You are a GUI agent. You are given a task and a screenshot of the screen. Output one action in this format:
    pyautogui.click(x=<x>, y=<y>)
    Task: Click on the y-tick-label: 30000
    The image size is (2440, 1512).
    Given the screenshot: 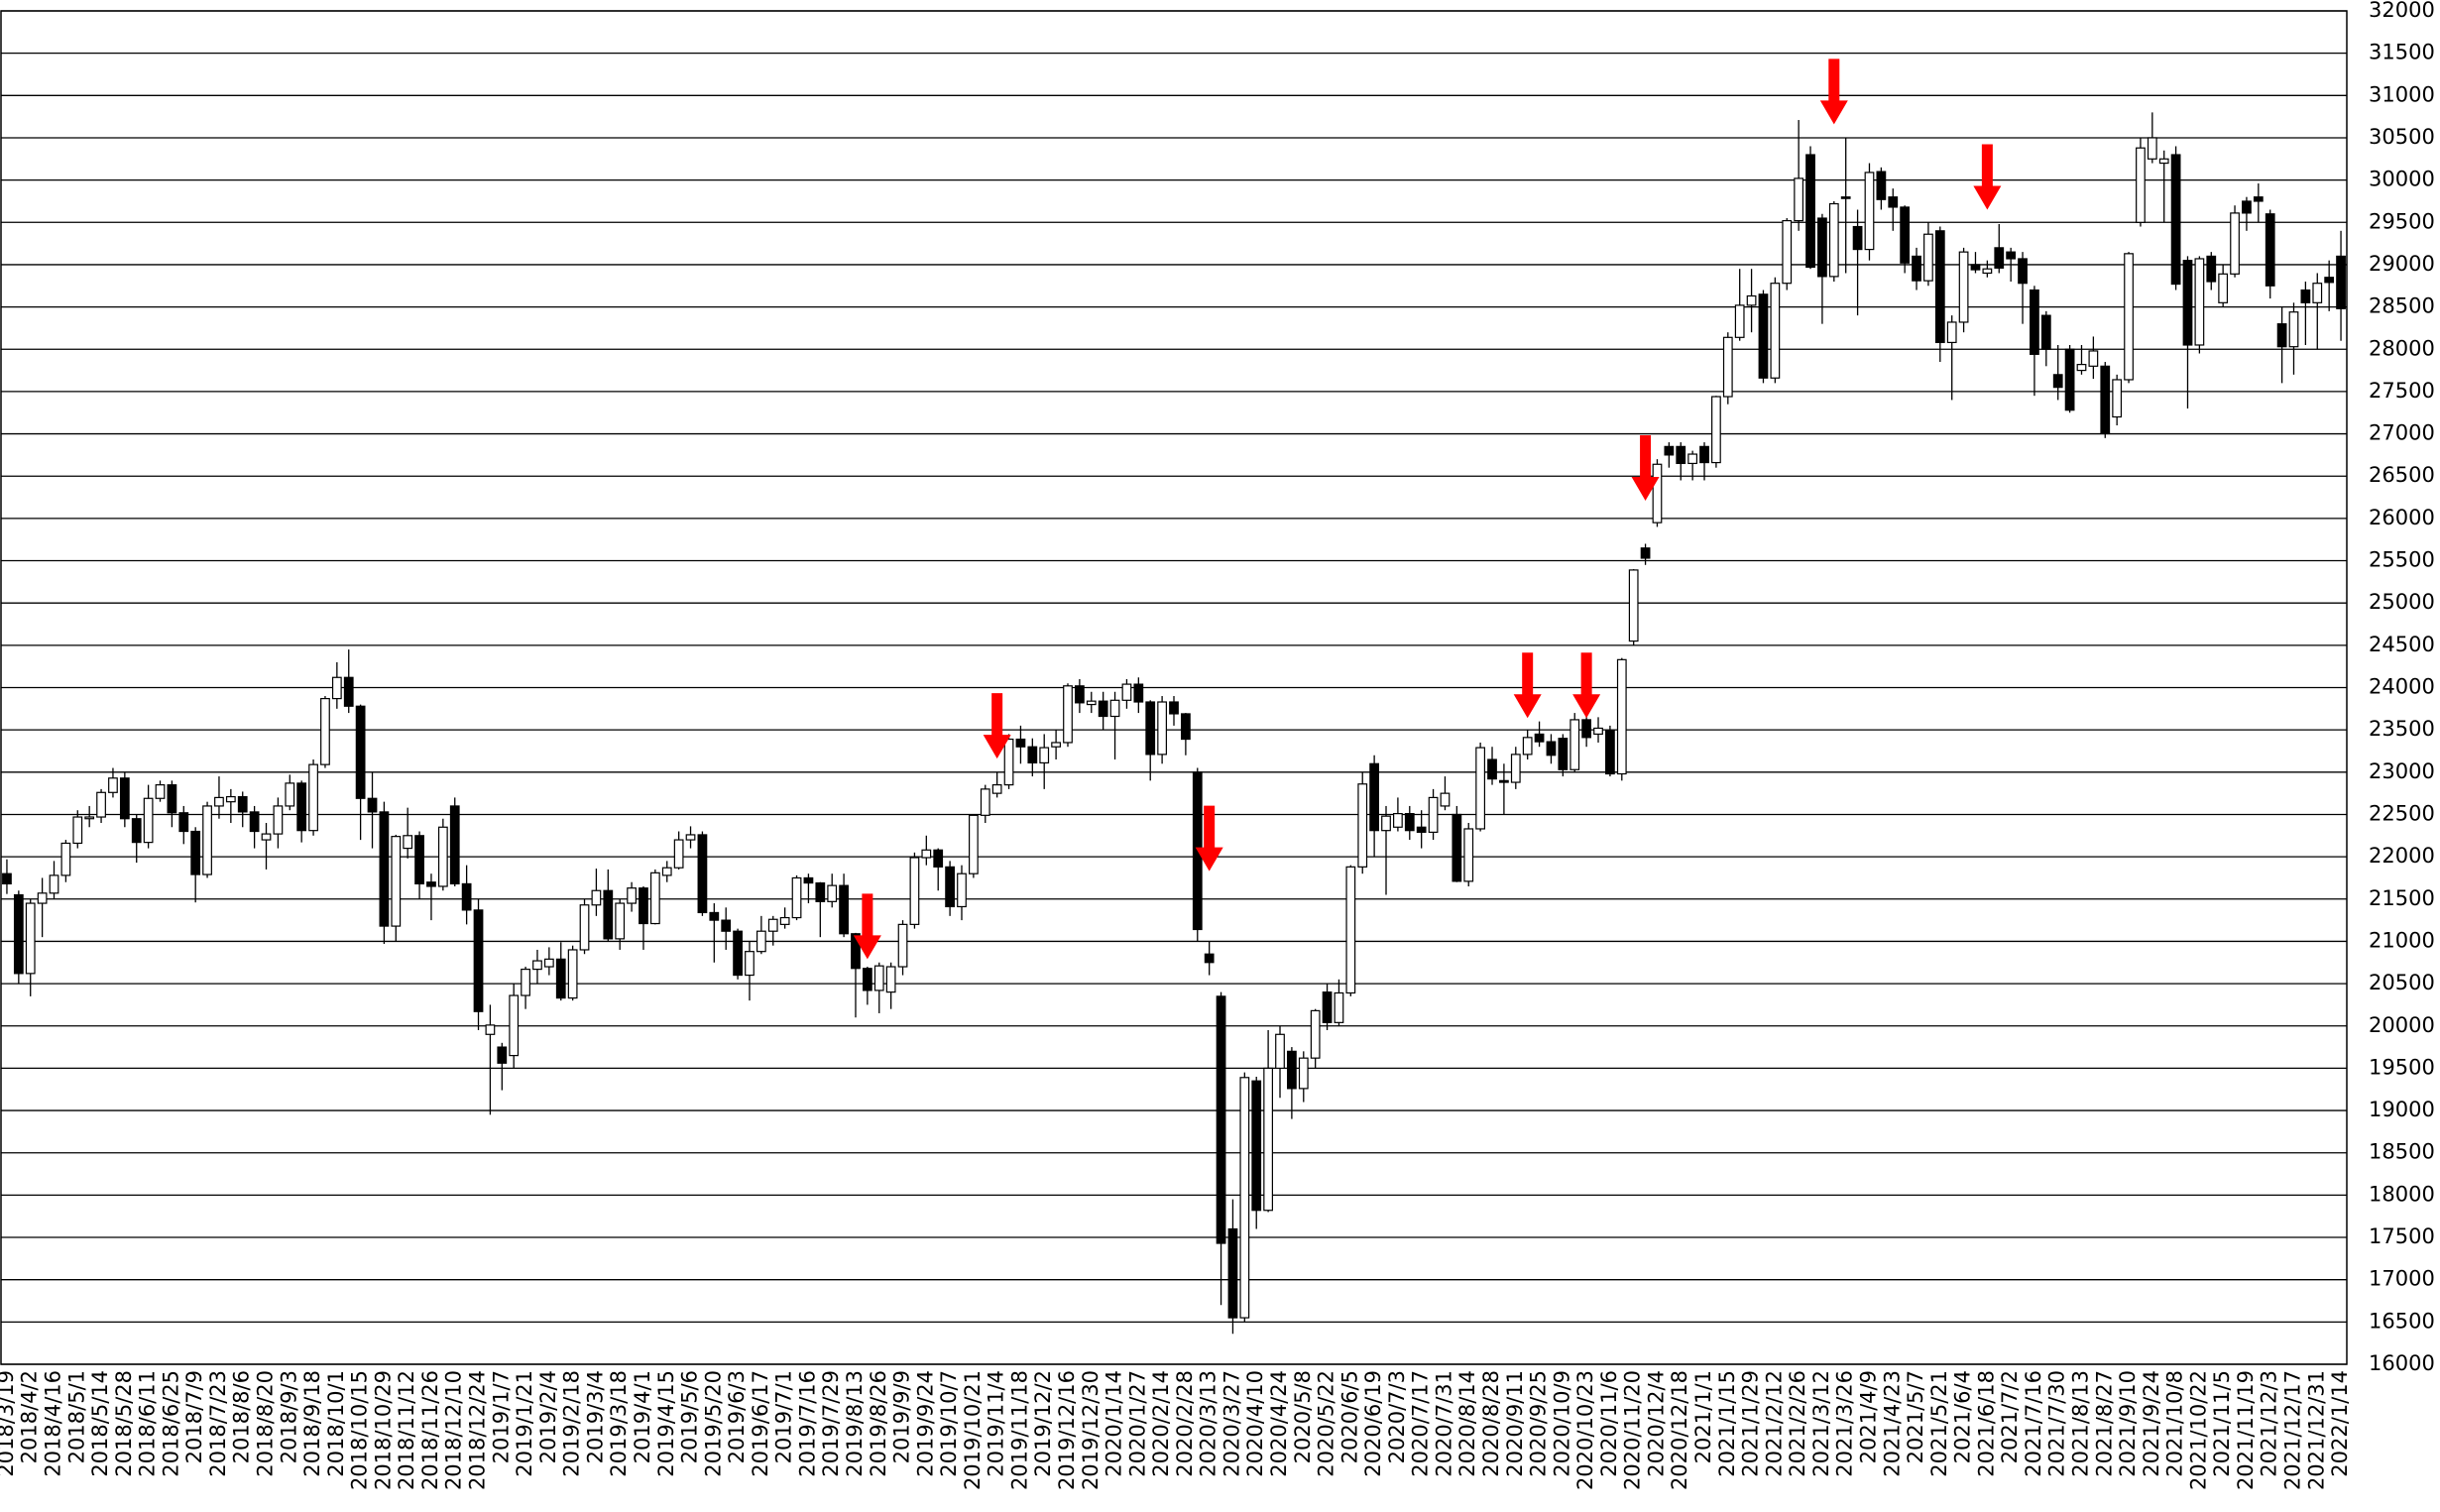 What is the action you would take?
    pyautogui.click(x=2402, y=179)
    